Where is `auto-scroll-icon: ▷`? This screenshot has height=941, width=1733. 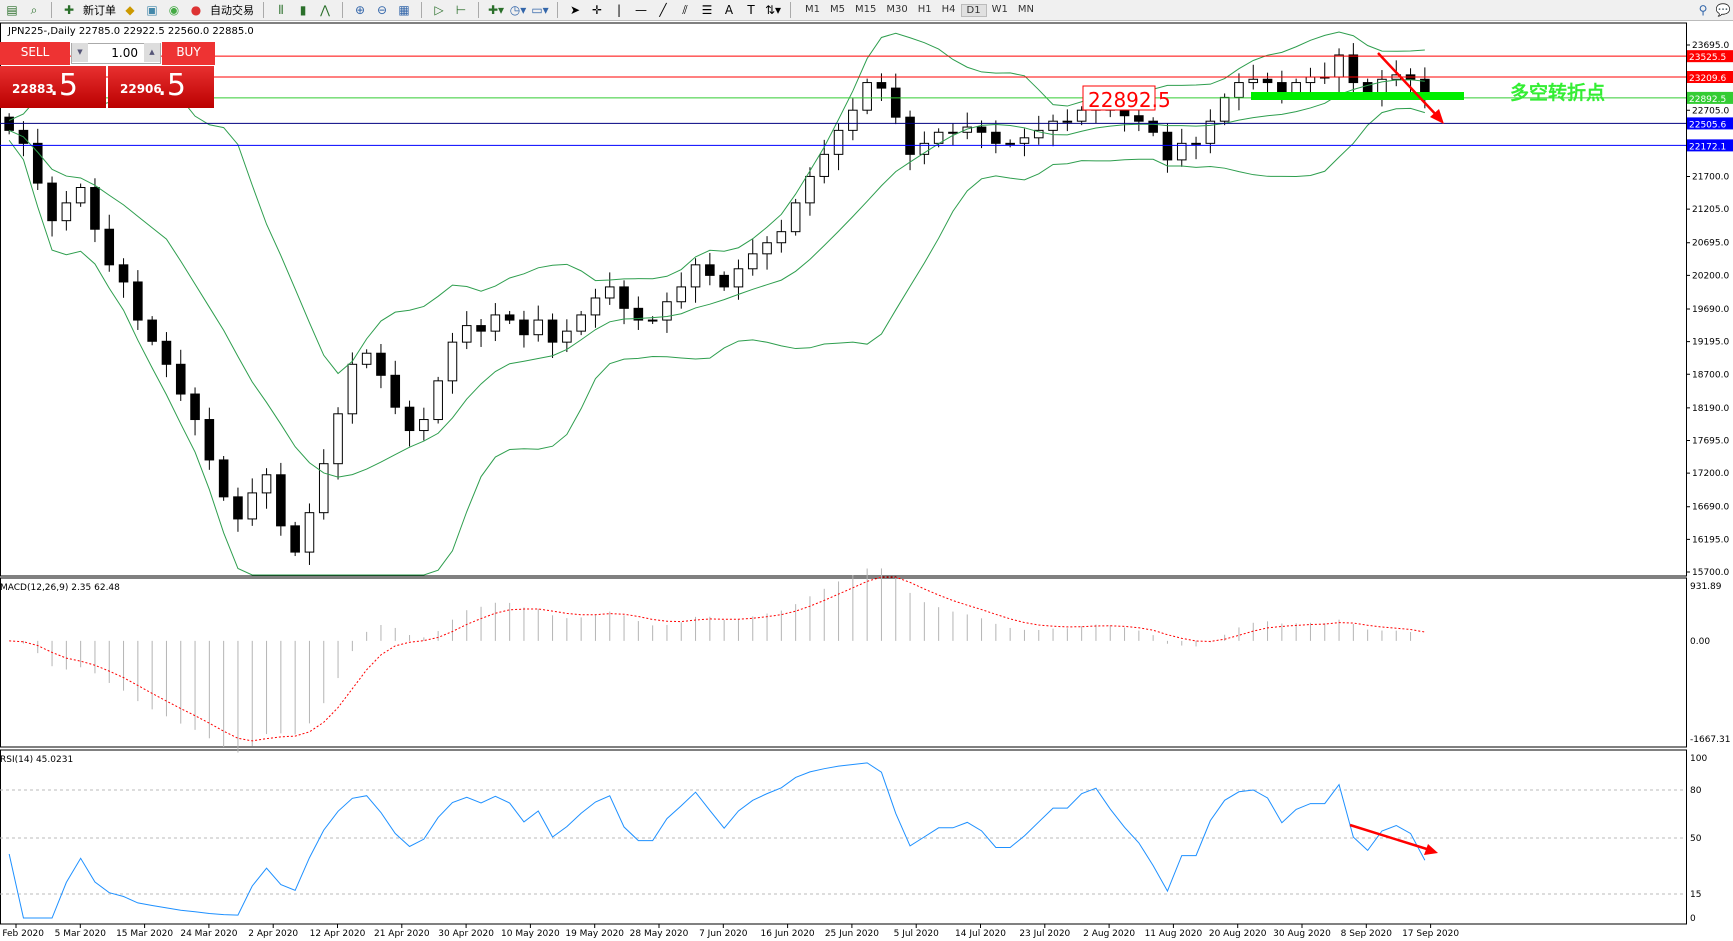
auto-scroll-icon: ▷ is located at coordinates (439, 10).